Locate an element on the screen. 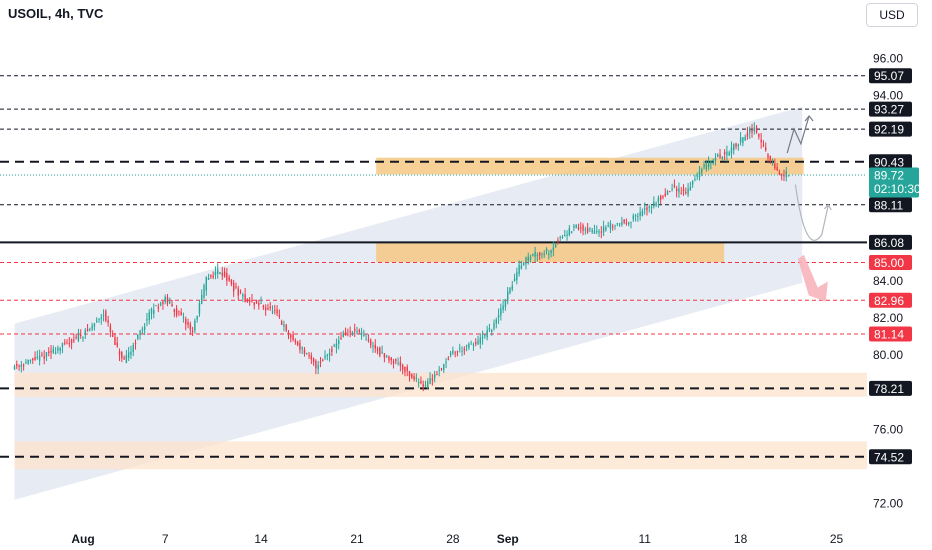 Image resolution: width=932 pixels, height=550 pixels. level-tag-4: 88.11 is located at coordinates (888, 205).